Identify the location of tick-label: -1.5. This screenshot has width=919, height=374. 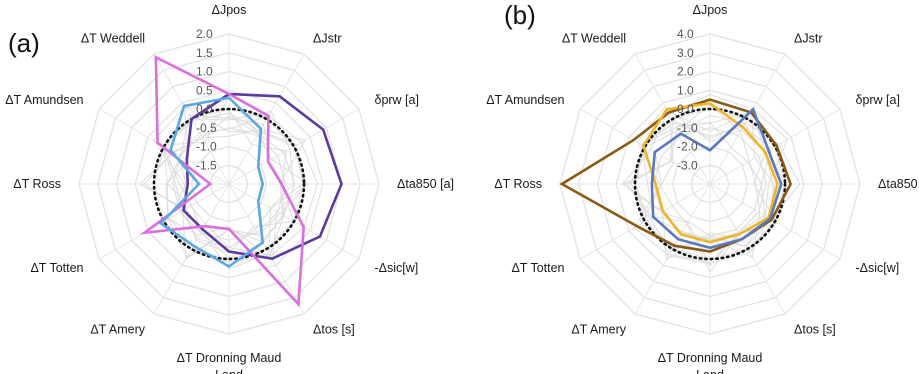
(206, 165).